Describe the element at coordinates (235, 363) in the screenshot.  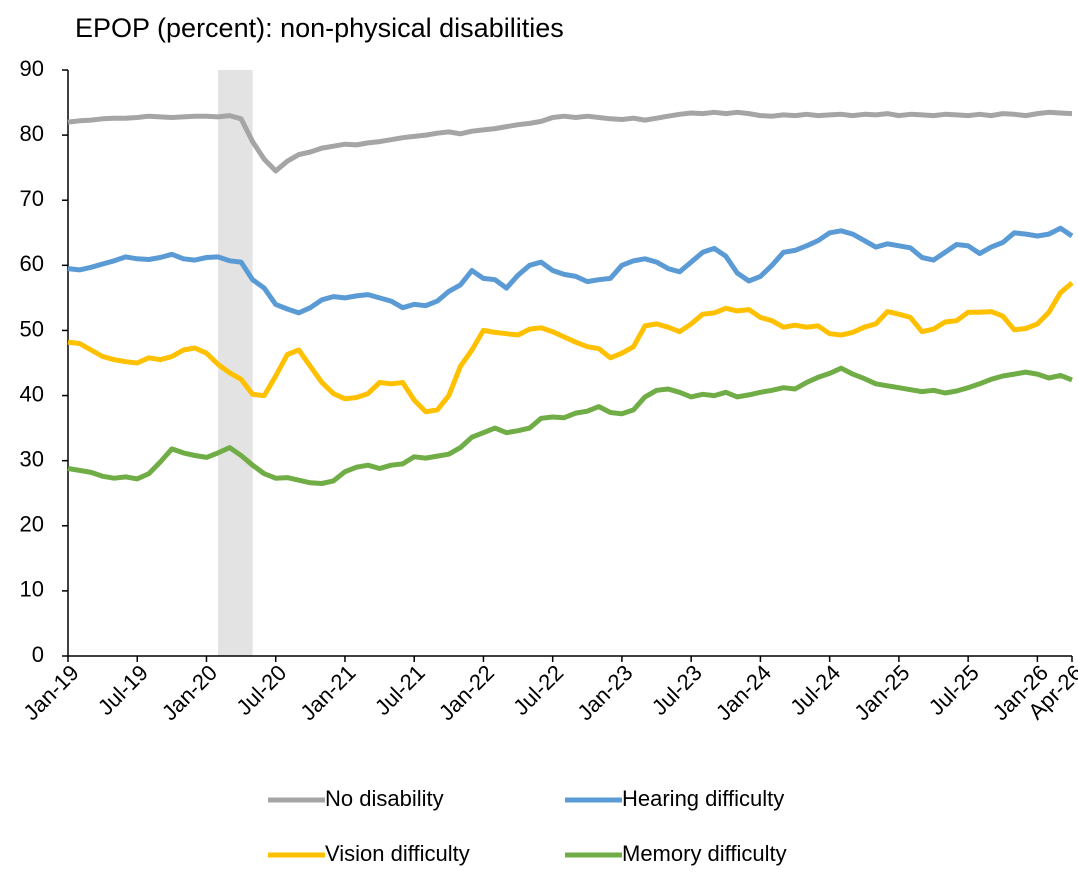
I see `shaded-period` at that location.